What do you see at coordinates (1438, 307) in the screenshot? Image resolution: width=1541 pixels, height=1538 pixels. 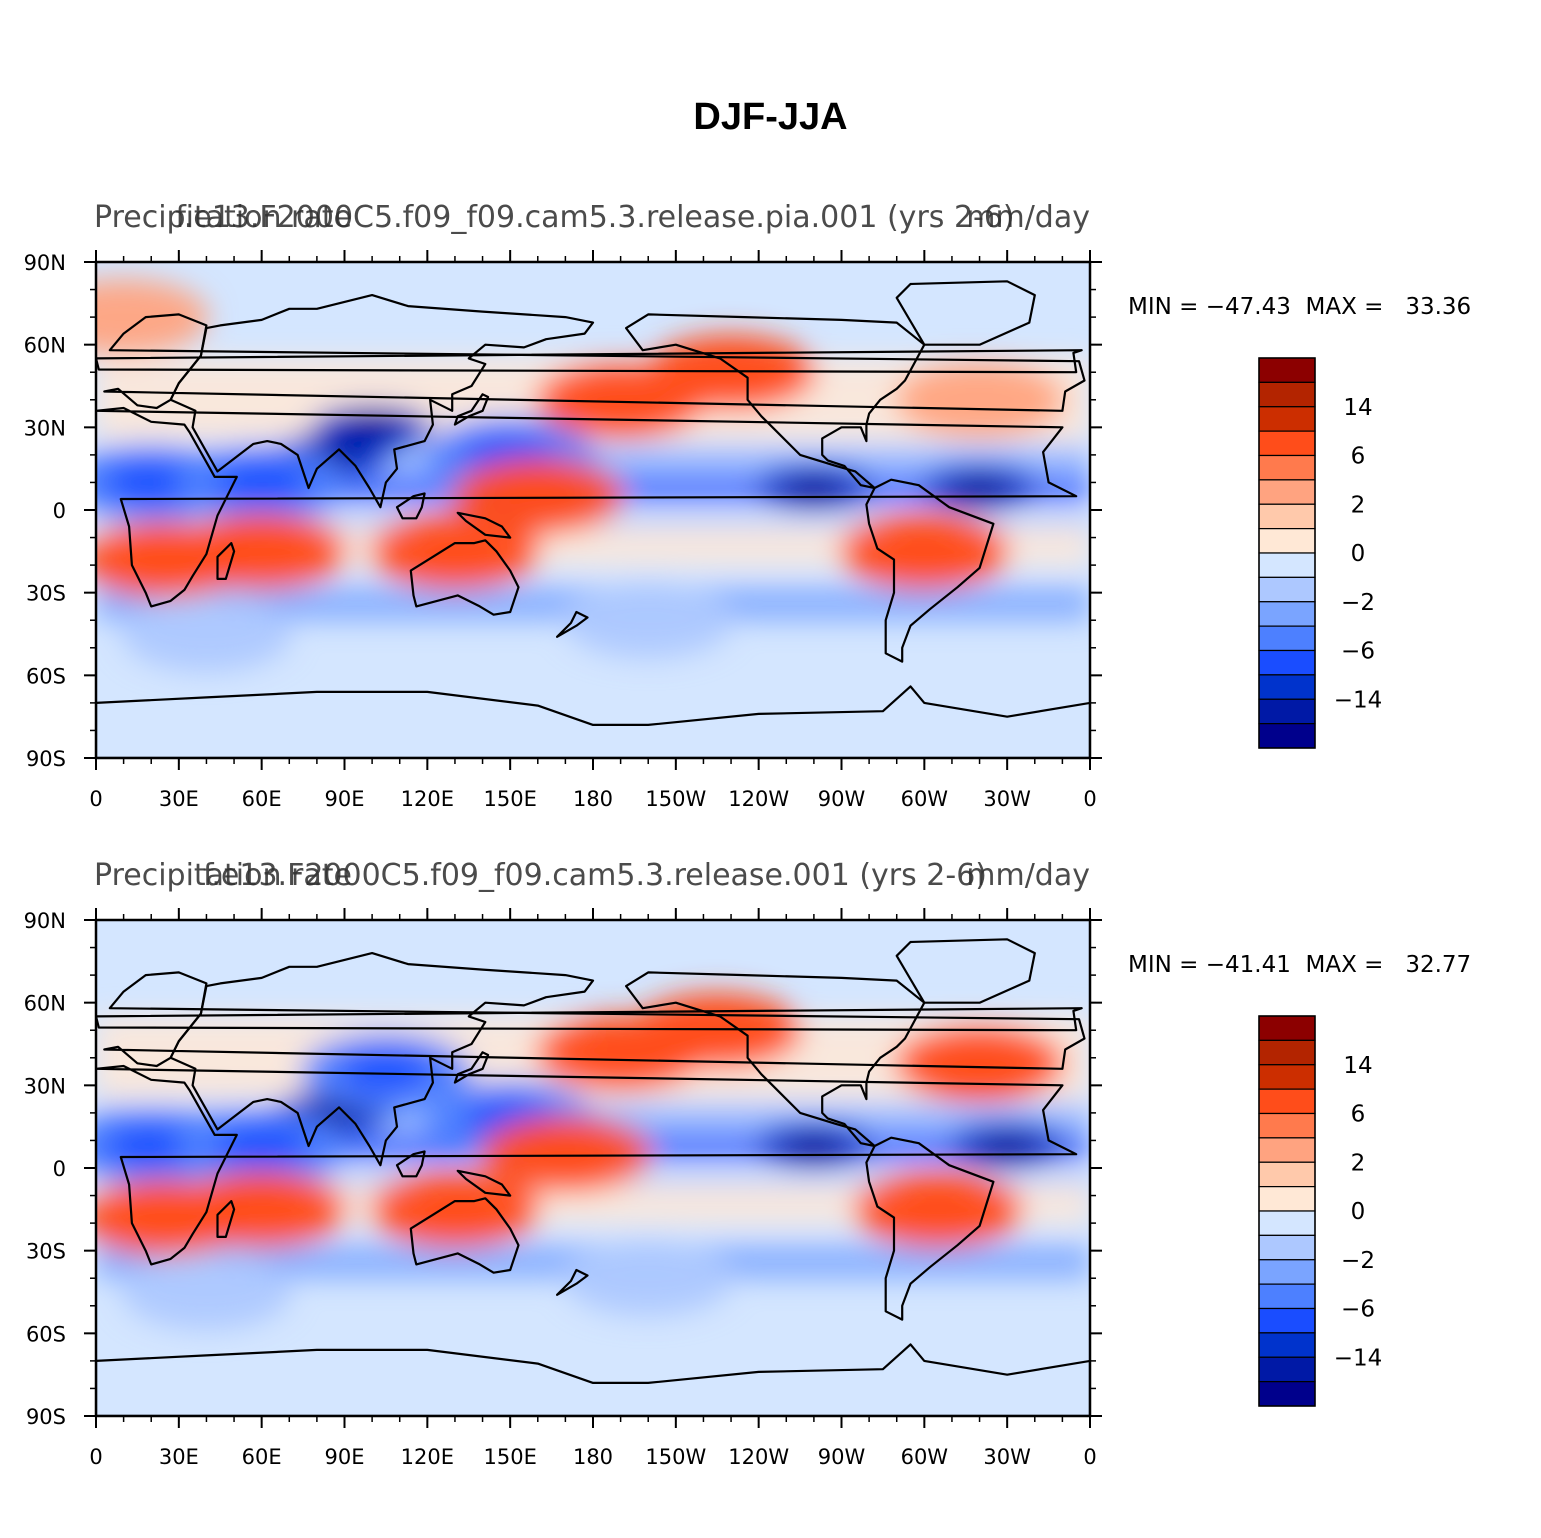 I see `max-value: 33.36` at bounding box center [1438, 307].